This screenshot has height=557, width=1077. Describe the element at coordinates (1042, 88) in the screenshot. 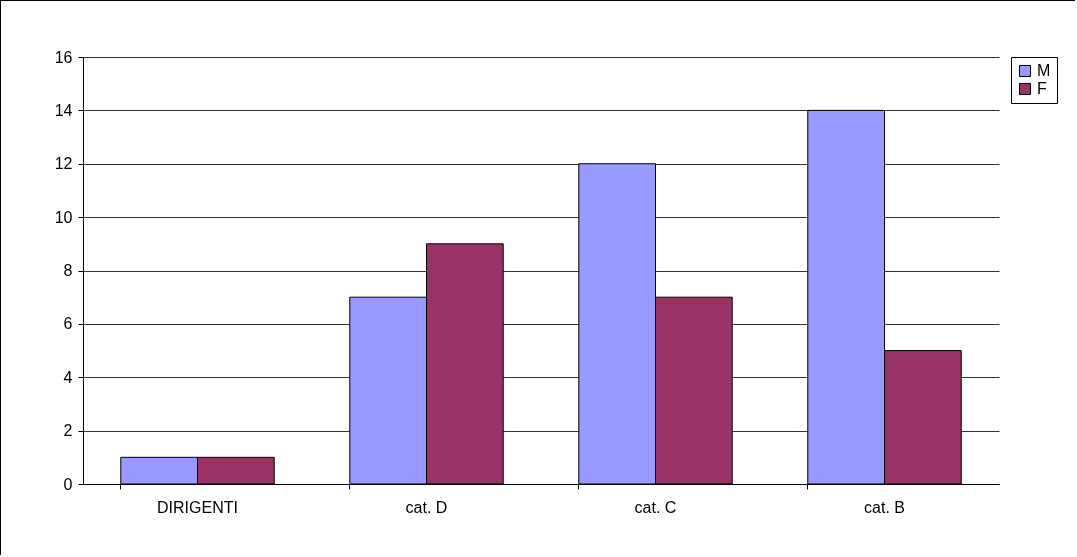

I see `legend-label: F` at that location.